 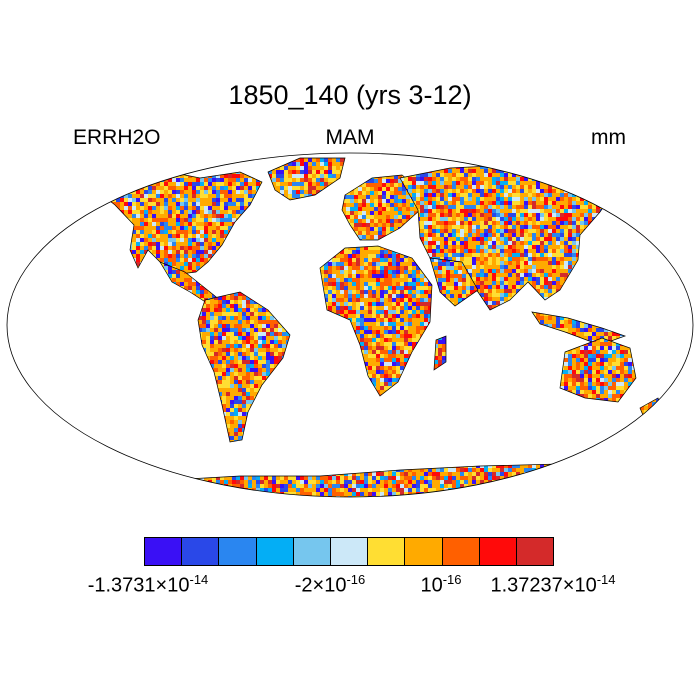 I want to click on map-title: 1850_140 (yrs 3-12), so click(x=350, y=95).